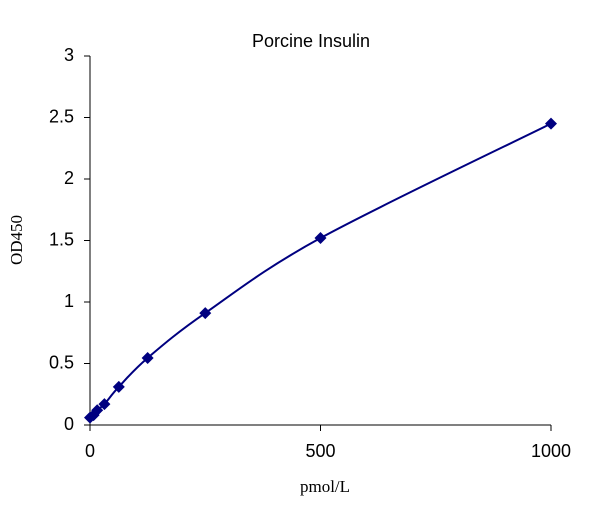 The height and width of the screenshot is (514, 605). What do you see at coordinates (90, 451) in the screenshot?
I see `x-tick-label: 0` at bounding box center [90, 451].